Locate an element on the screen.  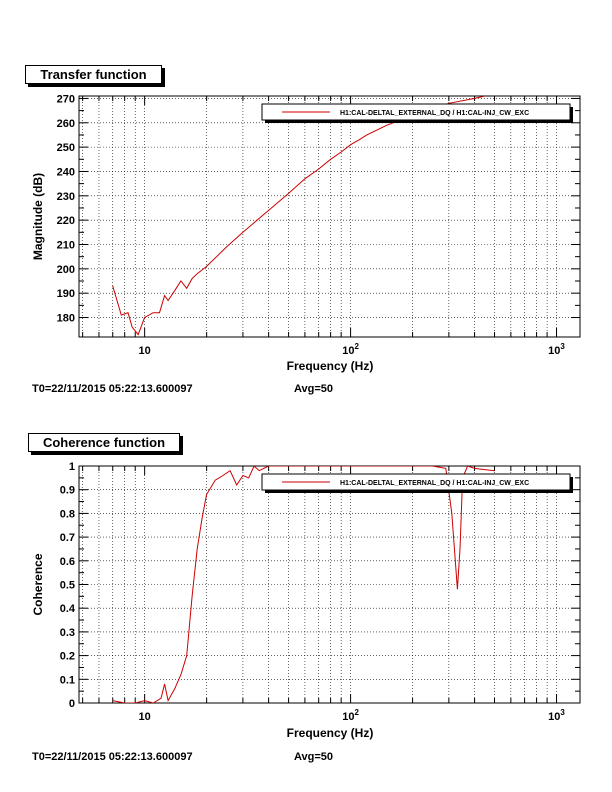
y-tick-label: 0.1 is located at coordinates (67, 680).